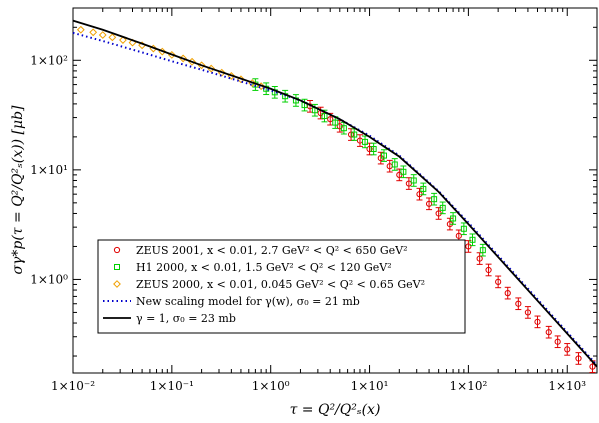 The image size is (599, 423). Describe the element at coordinates (335, 410) in the screenshot. I see `x-axis-title: τ = Q²/Q²ₛ(x)` at that location.